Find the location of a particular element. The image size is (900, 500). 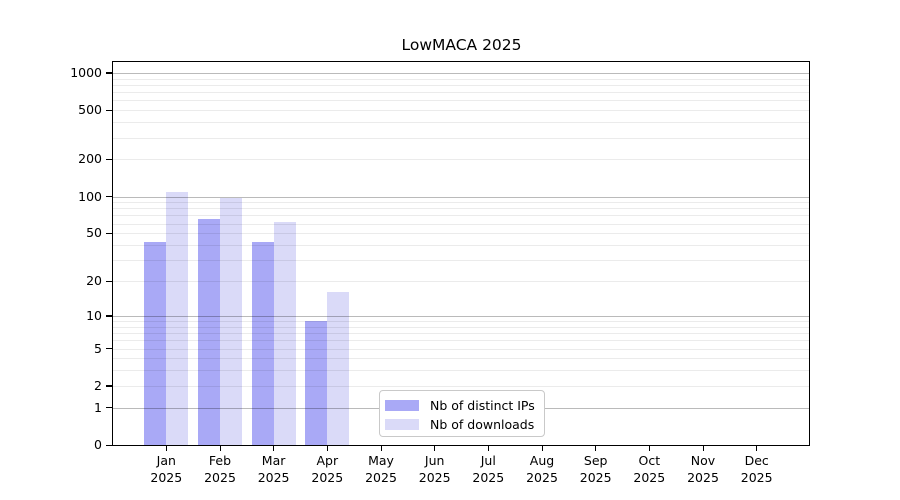

x-tick-label-apr: Apr 2025 is located at coordinates (327, 469).